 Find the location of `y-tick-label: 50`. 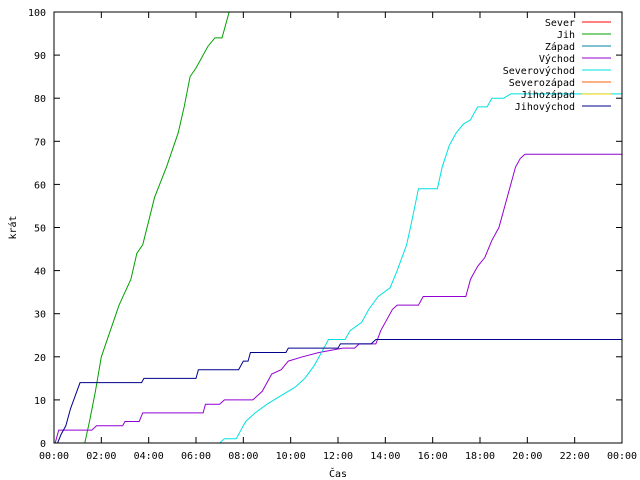

y-tick-label: 50 is located at coordinates (40, 229).